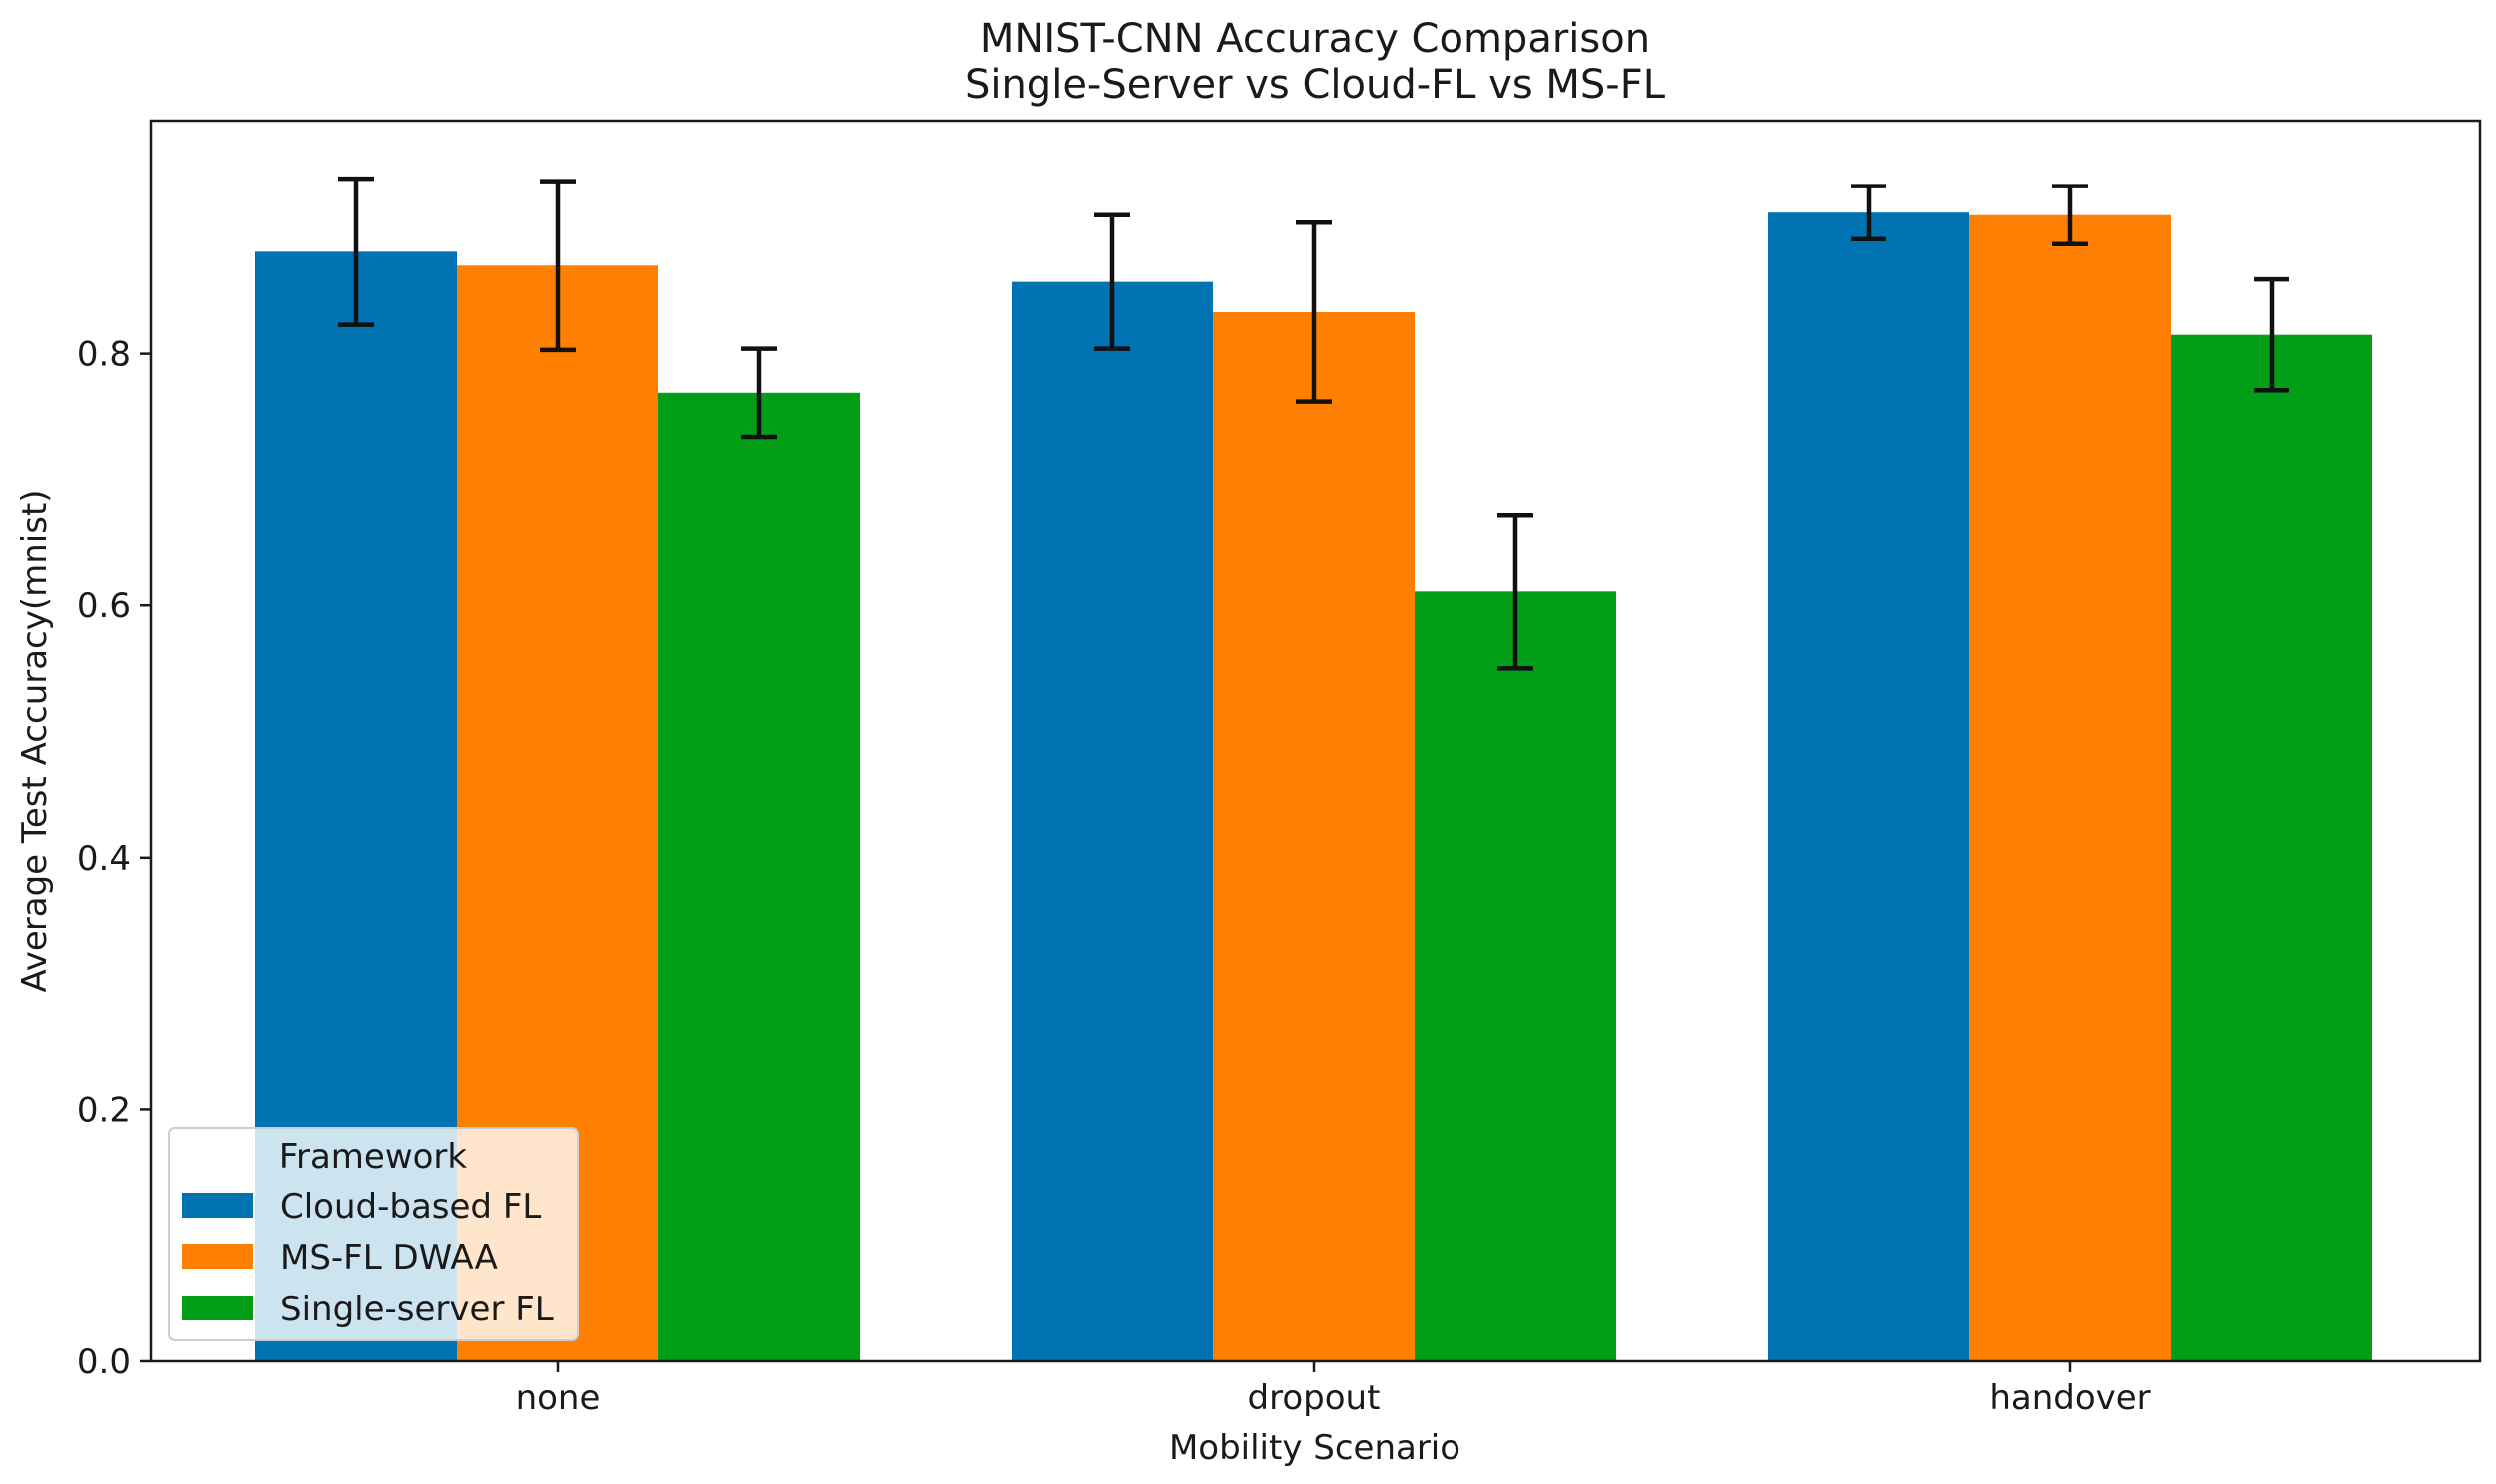 Image resolution: width=2496 pixels, height=1484 pixels. What do you see at coordinates (1315, 39) in the screenshot?
I see `chart-title: MNIST-CNN Accuracy Comparison` at bounding box center [1315, 39].